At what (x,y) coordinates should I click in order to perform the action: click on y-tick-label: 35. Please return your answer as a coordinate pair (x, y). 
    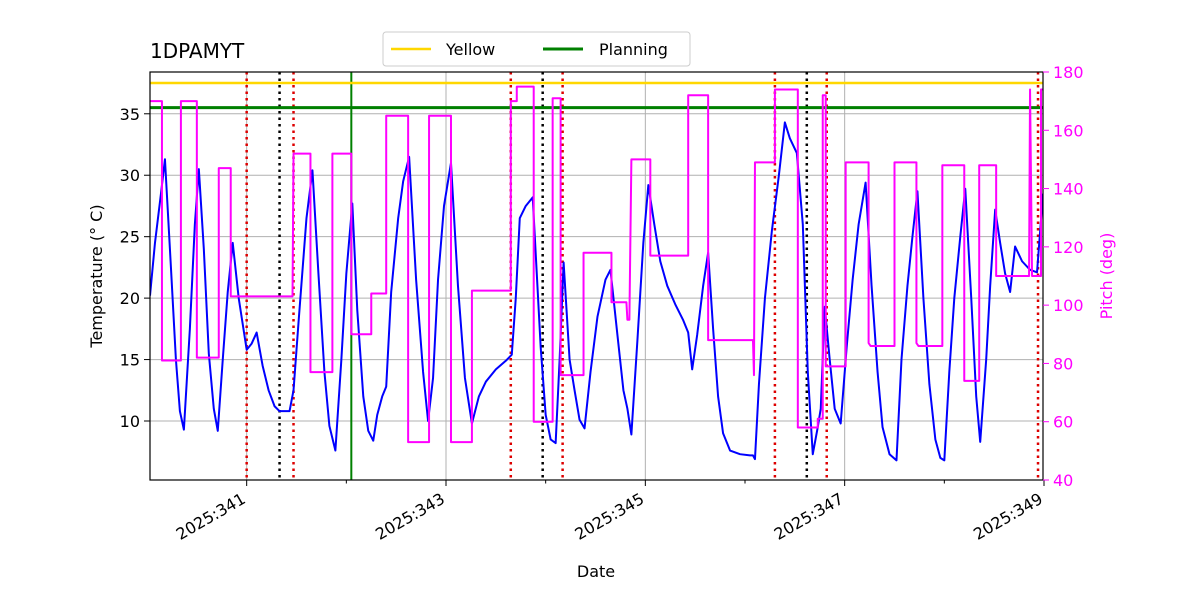
    Looking at the image, I should click on (130, 114).